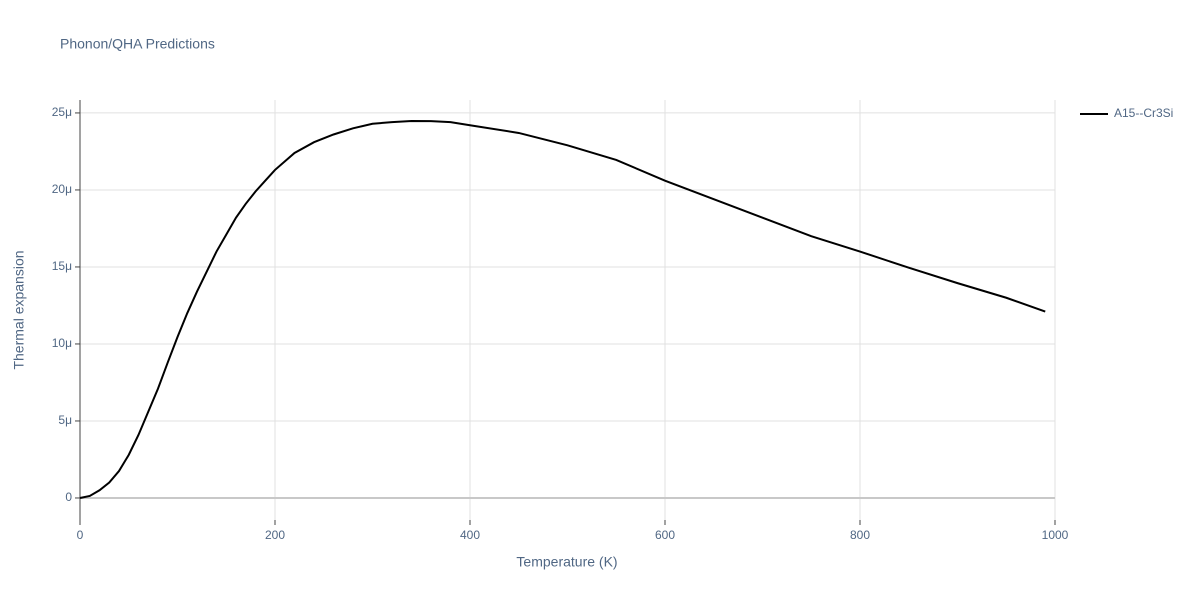 Image resolution: width=1200 pixels, height=605 pixels. Describe the element at coordinates (566, 562) in the screenshot. I see `x-axis-label: Temperature (K)` at that location.